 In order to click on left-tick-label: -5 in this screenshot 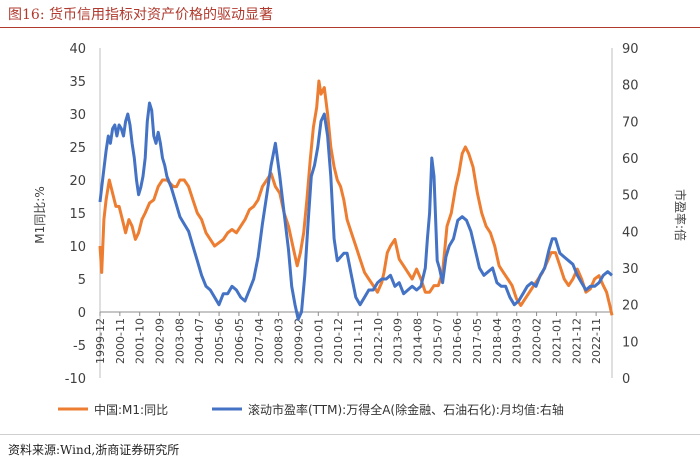, I will do `click(79, 346)`.